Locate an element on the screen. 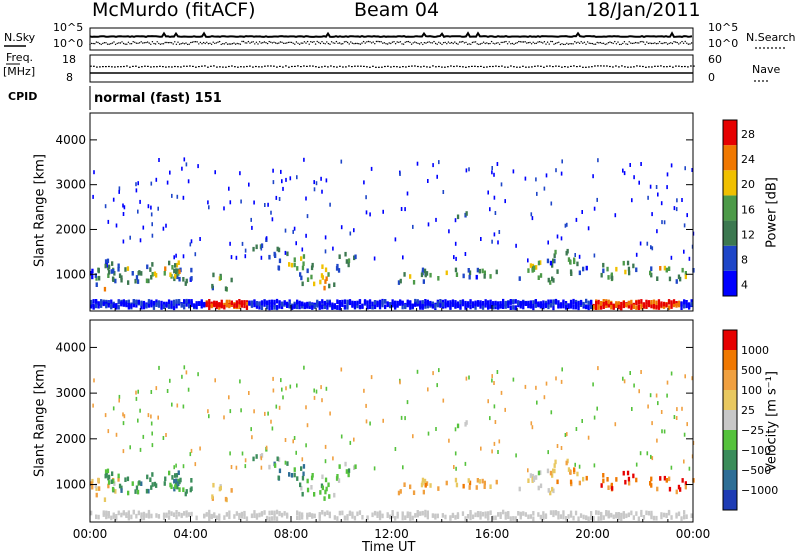 Image resolution: width=800 pixels, height=555 pixels. freq-label-line1: Freq. is located at coordinates (20, 57).